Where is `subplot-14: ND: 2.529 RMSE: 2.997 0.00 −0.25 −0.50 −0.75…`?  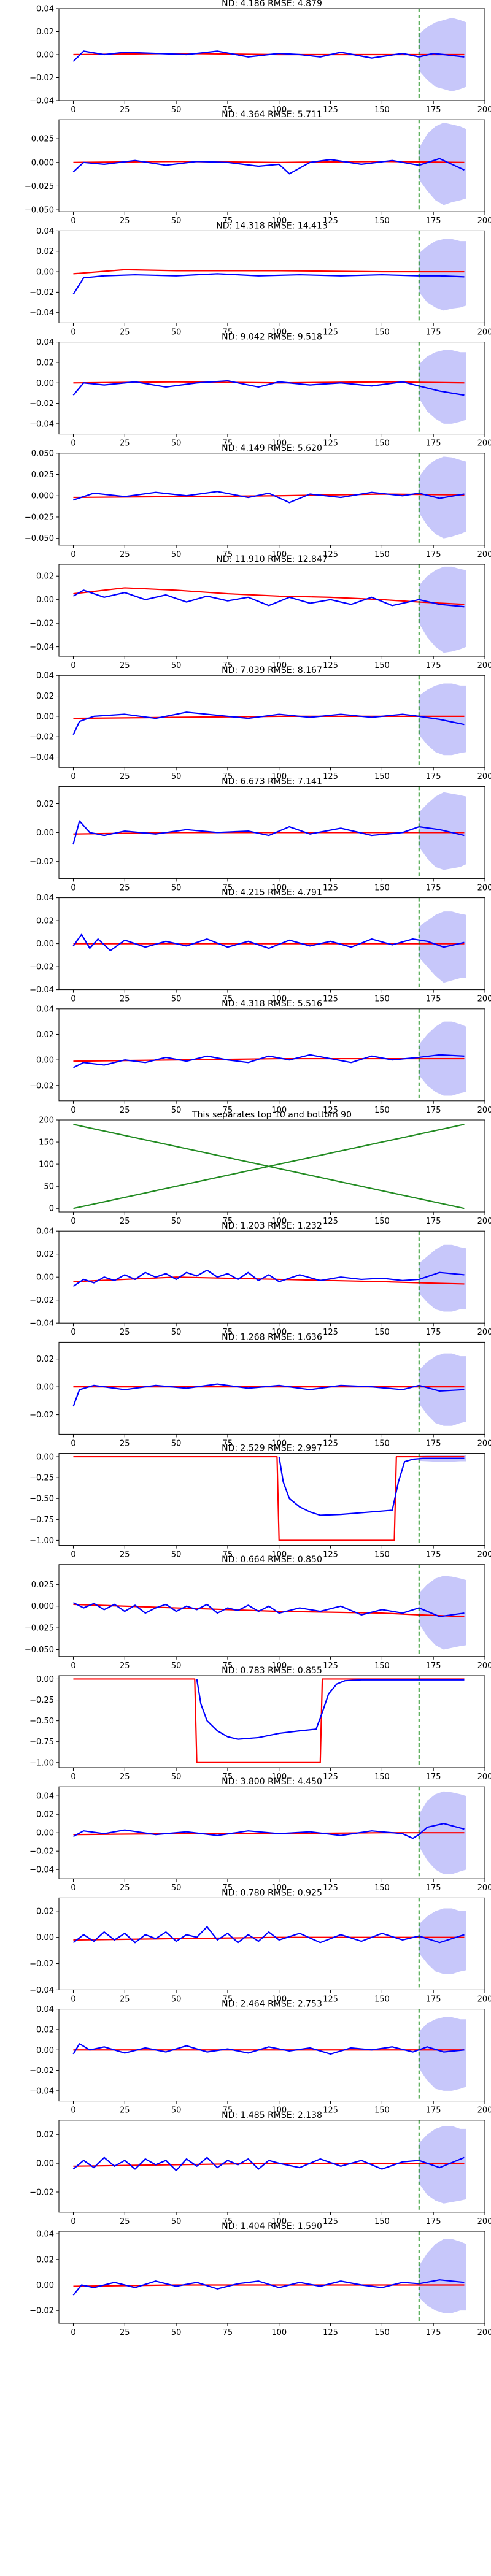 subplot-14: ND: 2.529 RMSE: 2.997 0.00 −0.25 −0.50 −0.75… is located at coordinates (260, 1502).